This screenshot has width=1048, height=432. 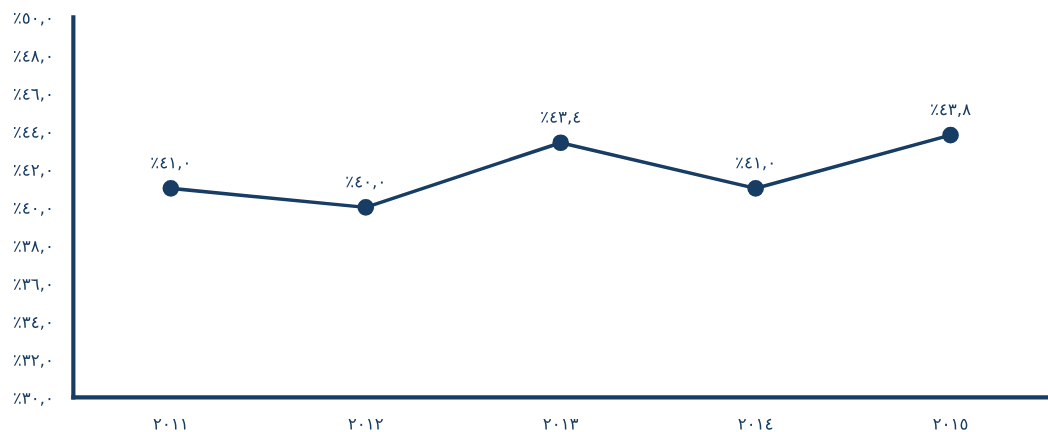 I want to click on y-tick-label: ٪٣٢,٠, so click(x=32, y=361).